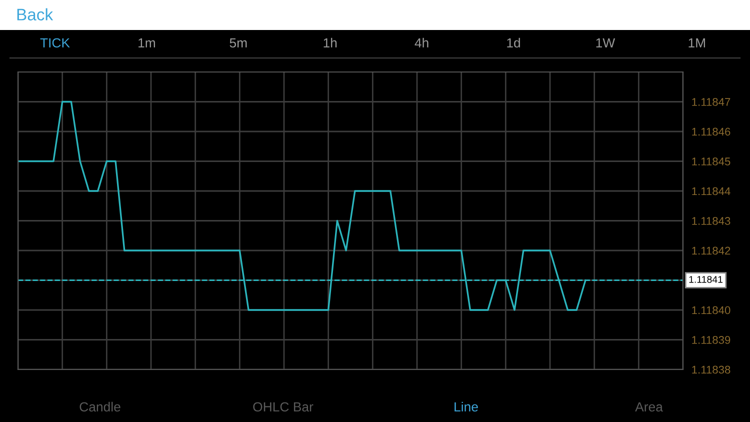  I want to click on y-tick-label: 1.11844, so click(711, 191).